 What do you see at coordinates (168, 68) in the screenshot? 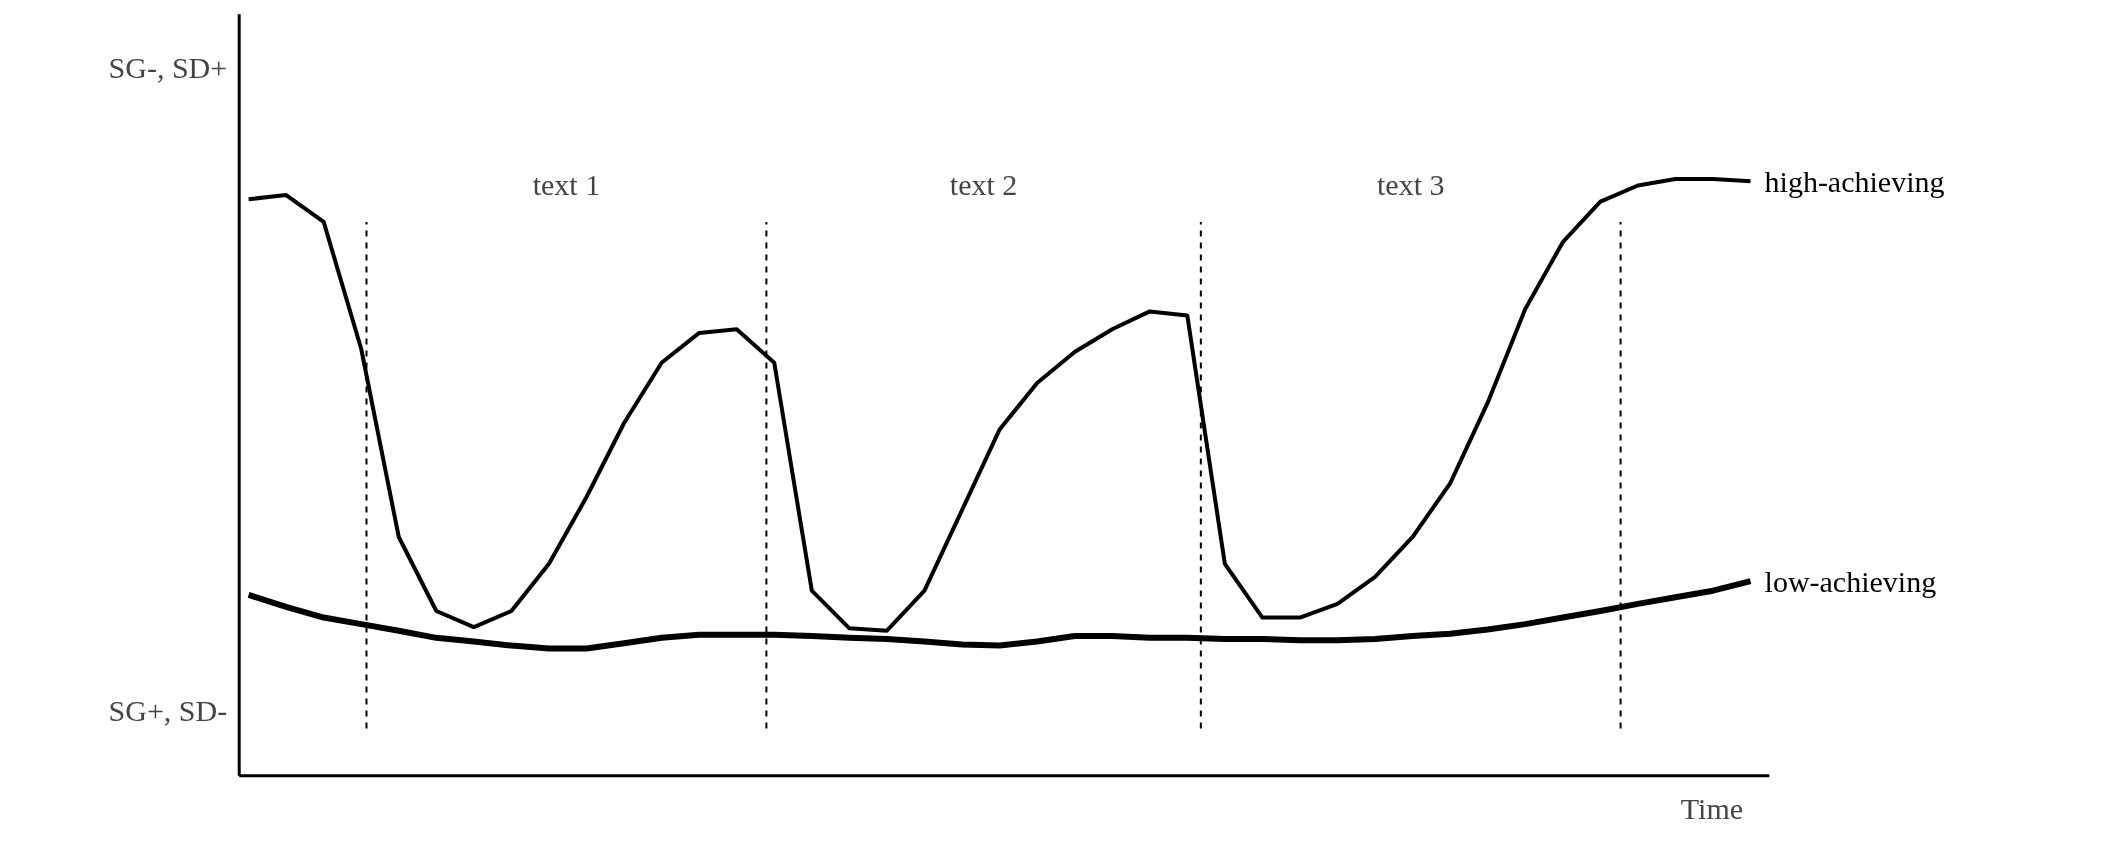
I see `text: SG-, SD+` at bounding box center [168, 68].